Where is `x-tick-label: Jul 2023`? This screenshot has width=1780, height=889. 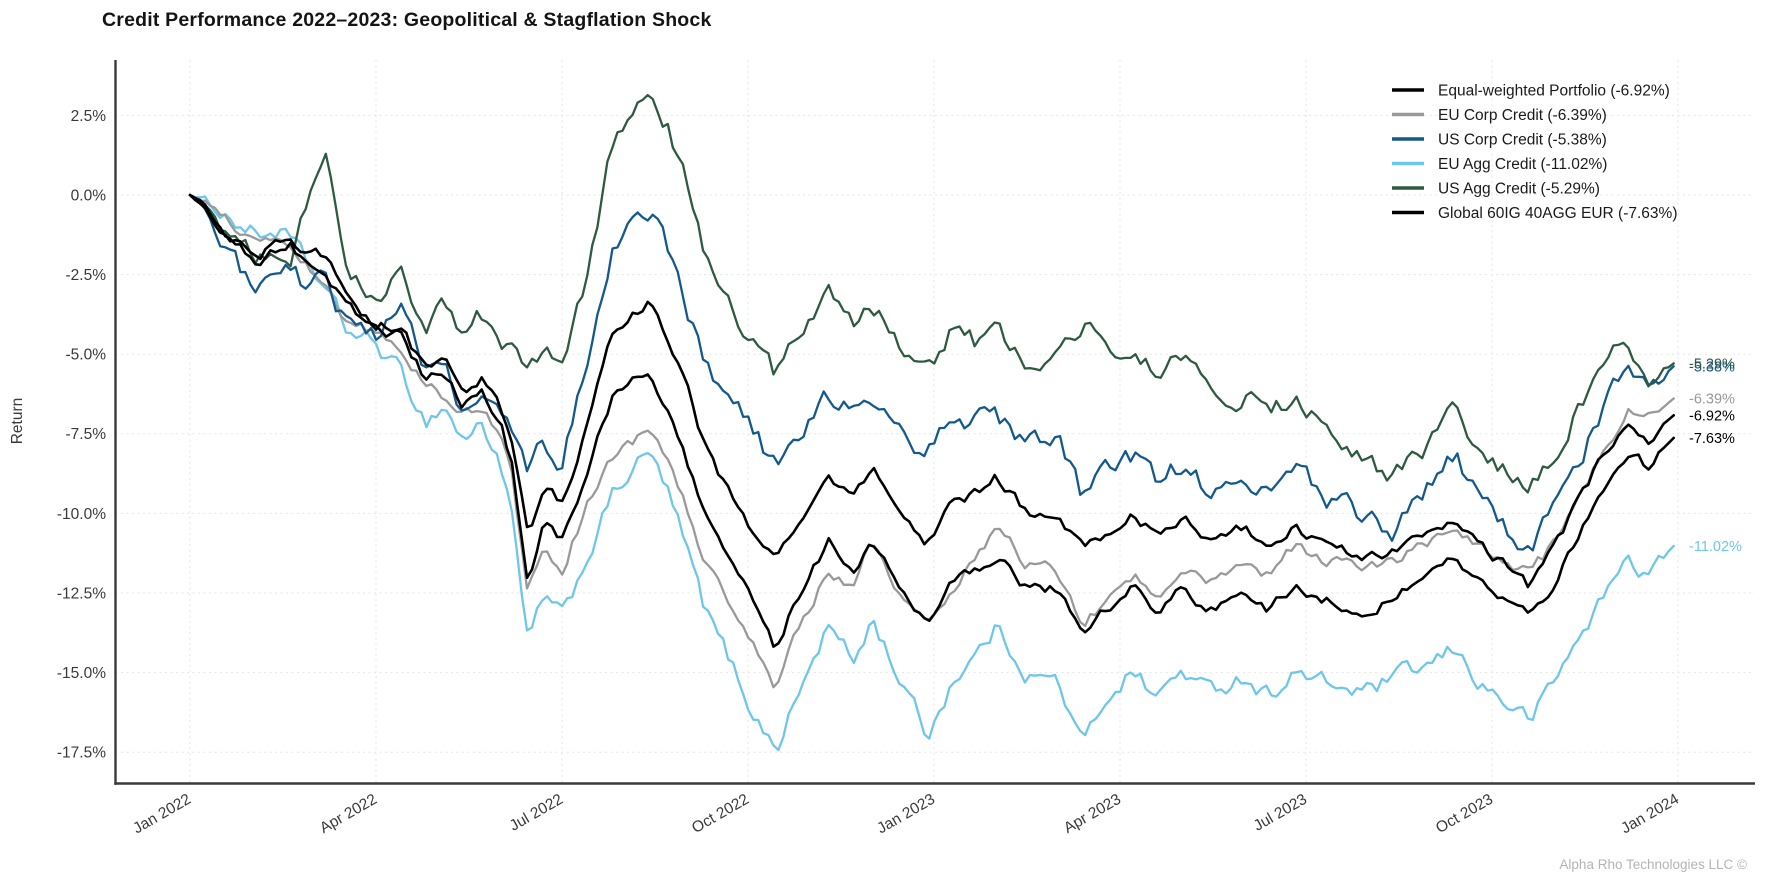
x-tick-label: Jul 2023 is located at coordinates (1280, 813).